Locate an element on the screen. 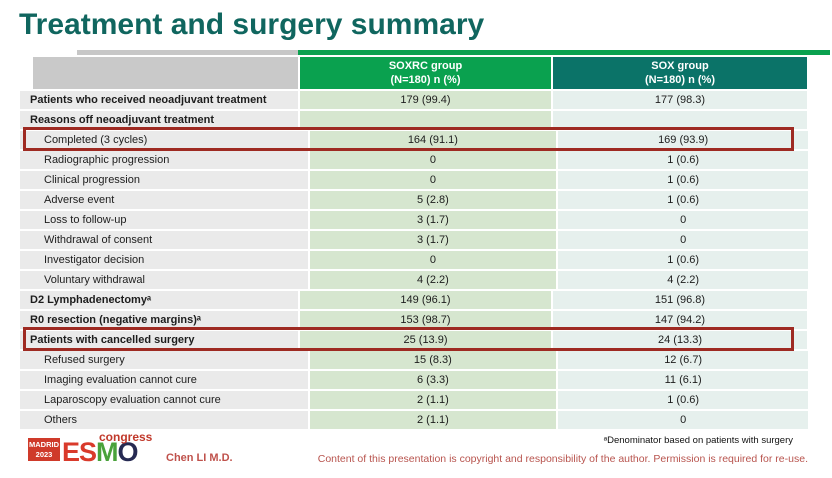 The height and width of the screenshot is (478, 832). badge-year: 2023 is located at coordinates (44, 454).